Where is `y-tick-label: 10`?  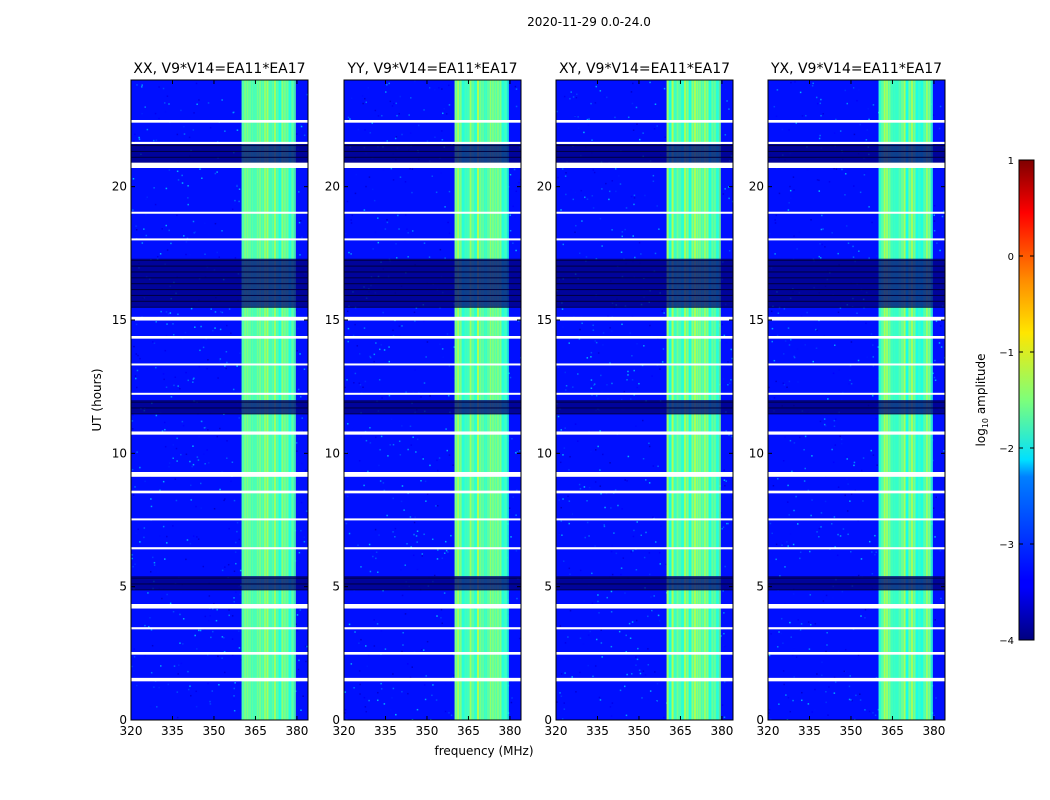
y-tick-label: 10 is located at coordinates (332, 453).